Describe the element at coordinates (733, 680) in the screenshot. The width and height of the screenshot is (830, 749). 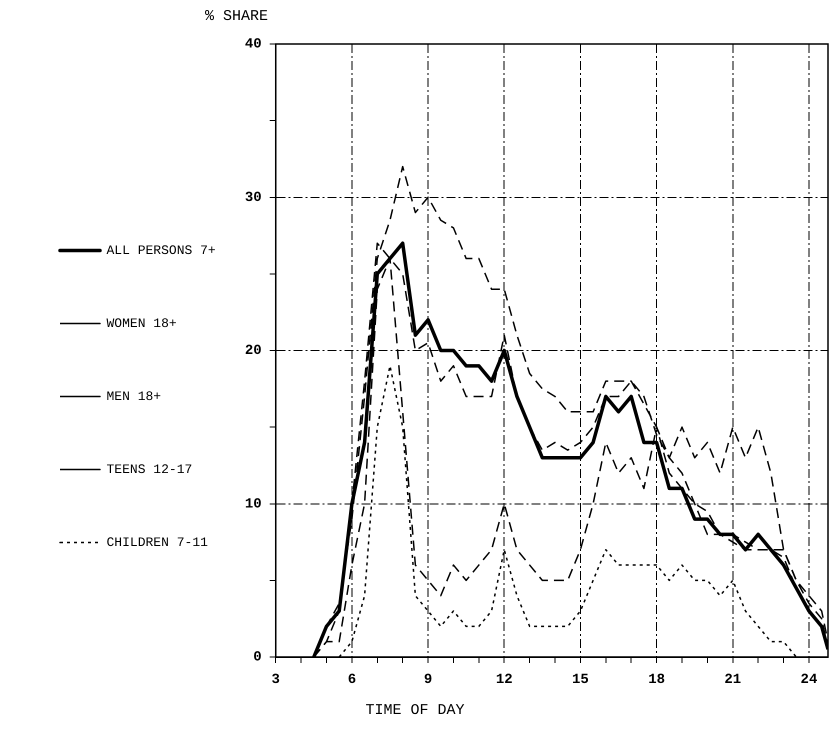
I see `x-tick-label: 21` at that location.